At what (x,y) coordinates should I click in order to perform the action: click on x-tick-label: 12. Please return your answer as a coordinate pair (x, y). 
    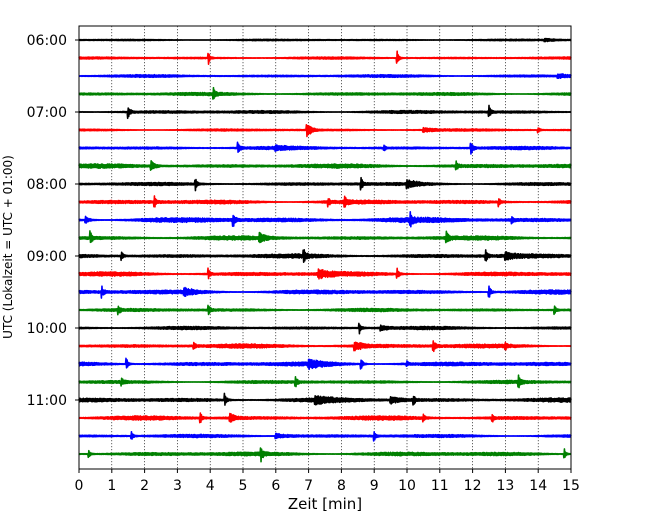
    Looking at the image, I should click on (473, 486).